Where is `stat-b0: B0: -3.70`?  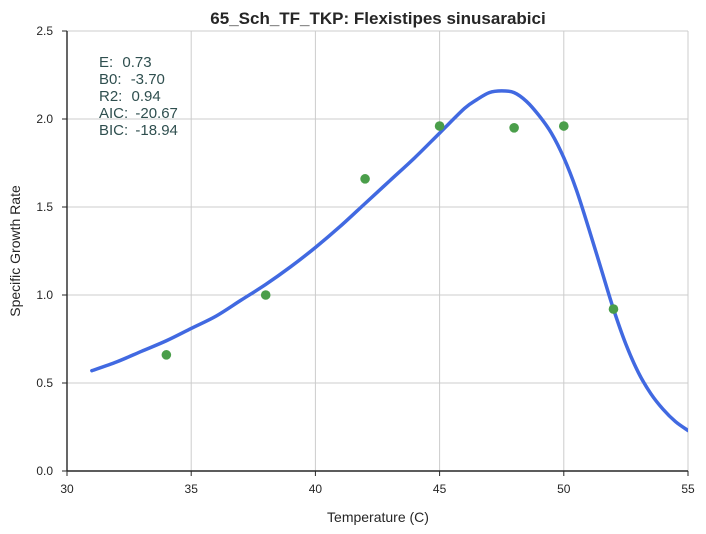 stat-b0: B0: -3.70 is located at coordinates (132, 79).